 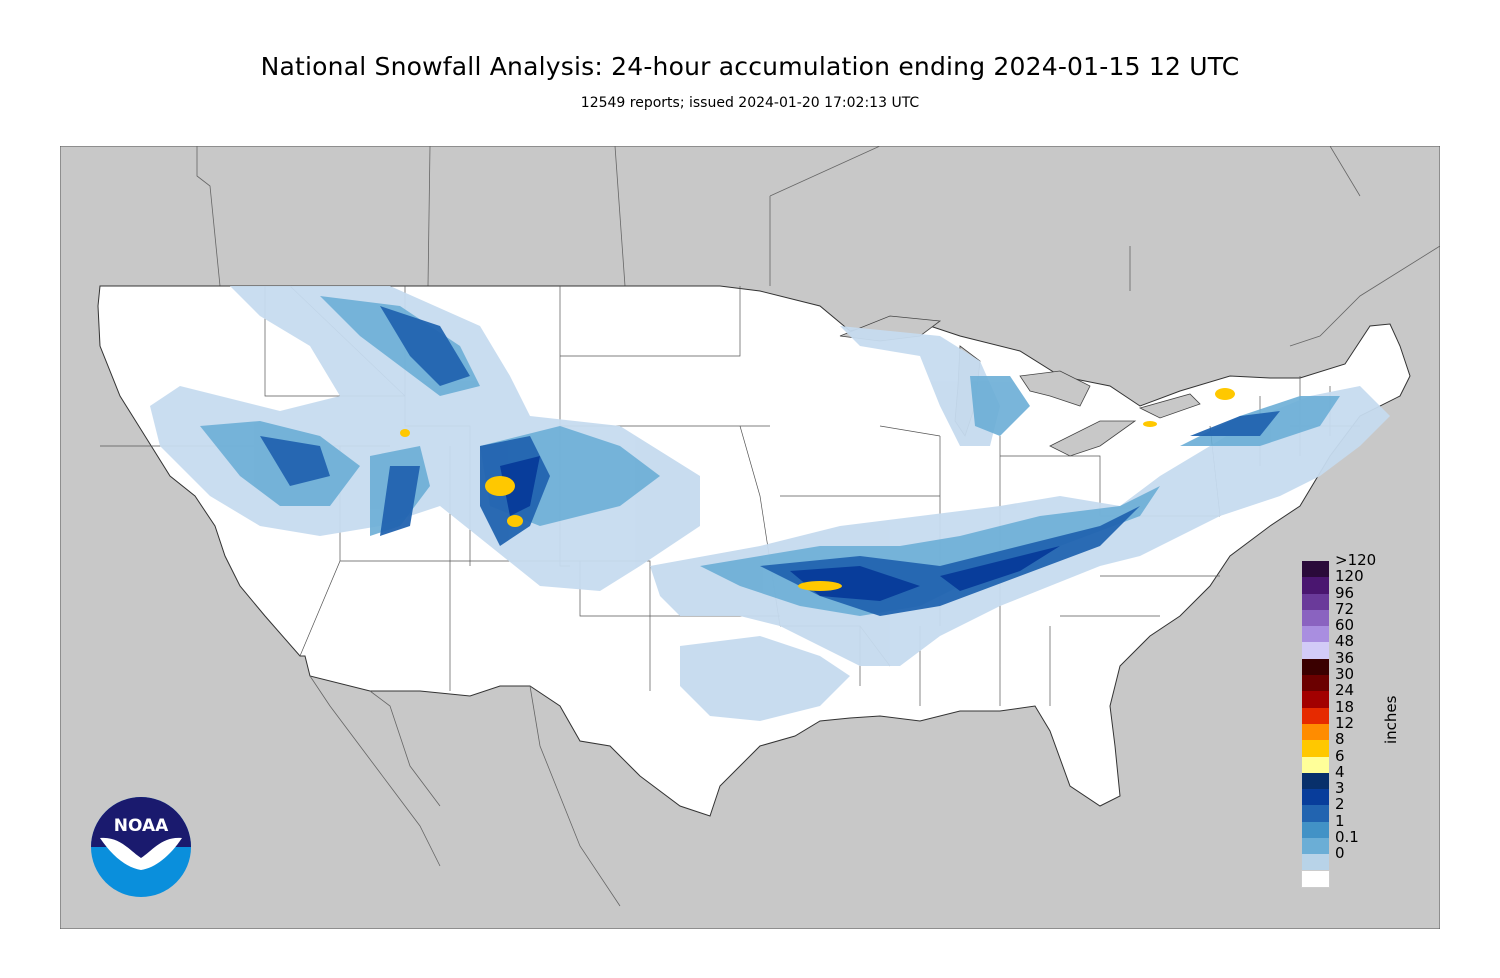 I want to click on lake-huron, so click(x=1055, y=388).